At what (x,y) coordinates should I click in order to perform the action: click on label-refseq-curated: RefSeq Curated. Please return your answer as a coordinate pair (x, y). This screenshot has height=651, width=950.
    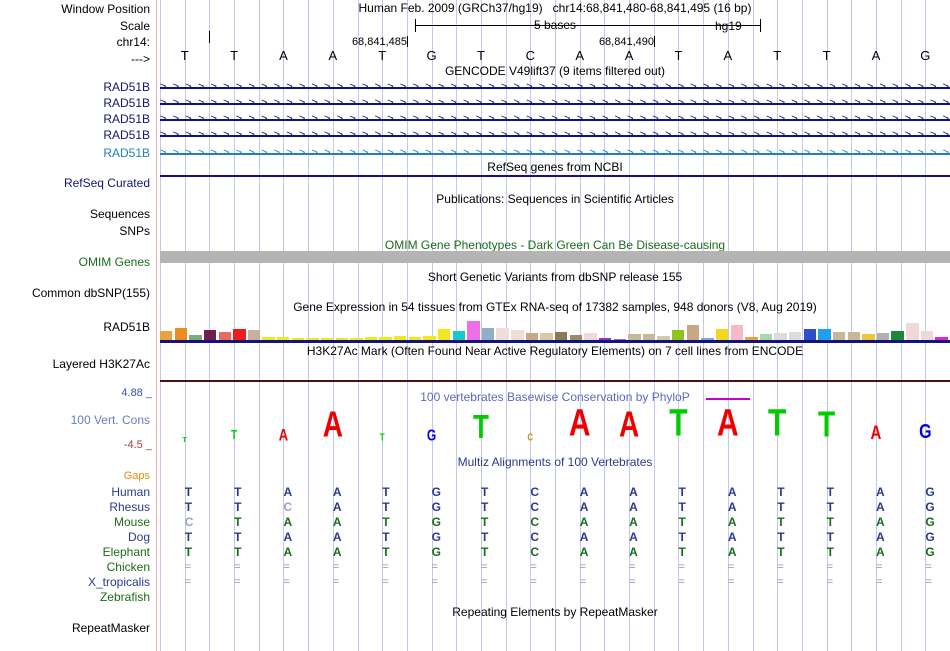
    Looking at the image, I should click on (106, 183).